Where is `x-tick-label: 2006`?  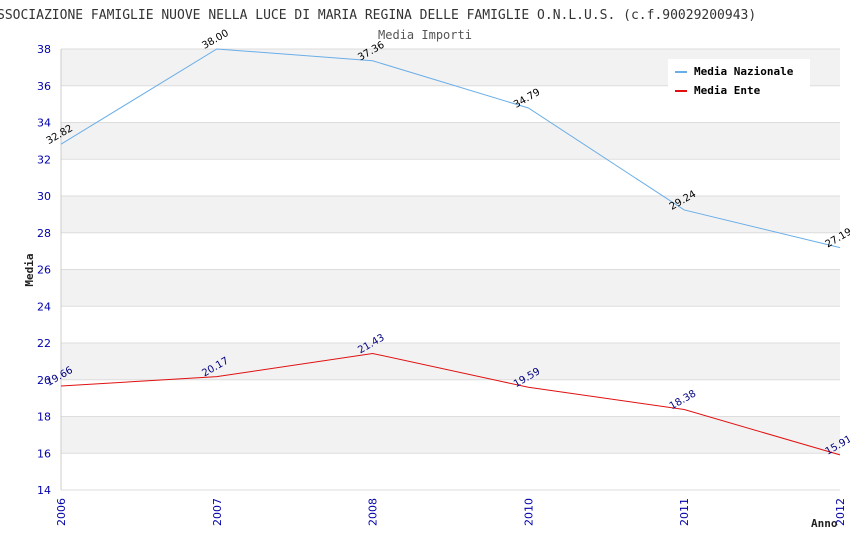 x-tick-label: 2006 is located at coordinates (61, 512).